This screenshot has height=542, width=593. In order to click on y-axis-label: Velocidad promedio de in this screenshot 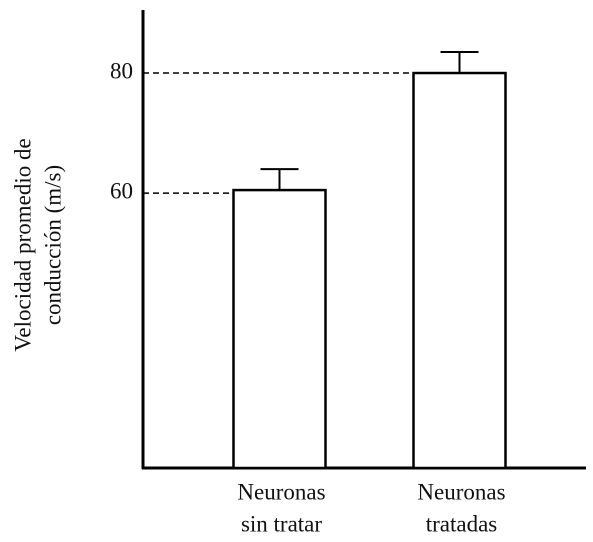, I will do `click(22, 244)`.